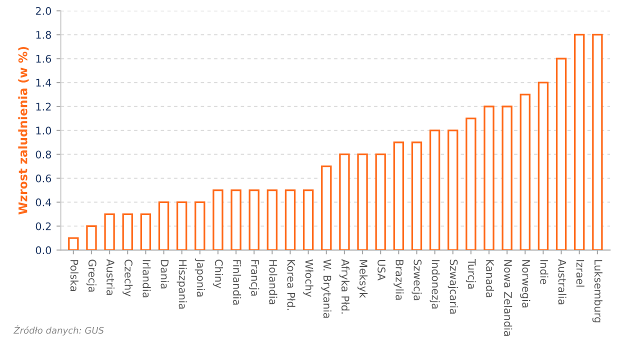  What do you see at coordinates (508, 298) in the screenshot?
I see `x-tick-label: Nowa Zelandia` at bounding box center [508, 298].